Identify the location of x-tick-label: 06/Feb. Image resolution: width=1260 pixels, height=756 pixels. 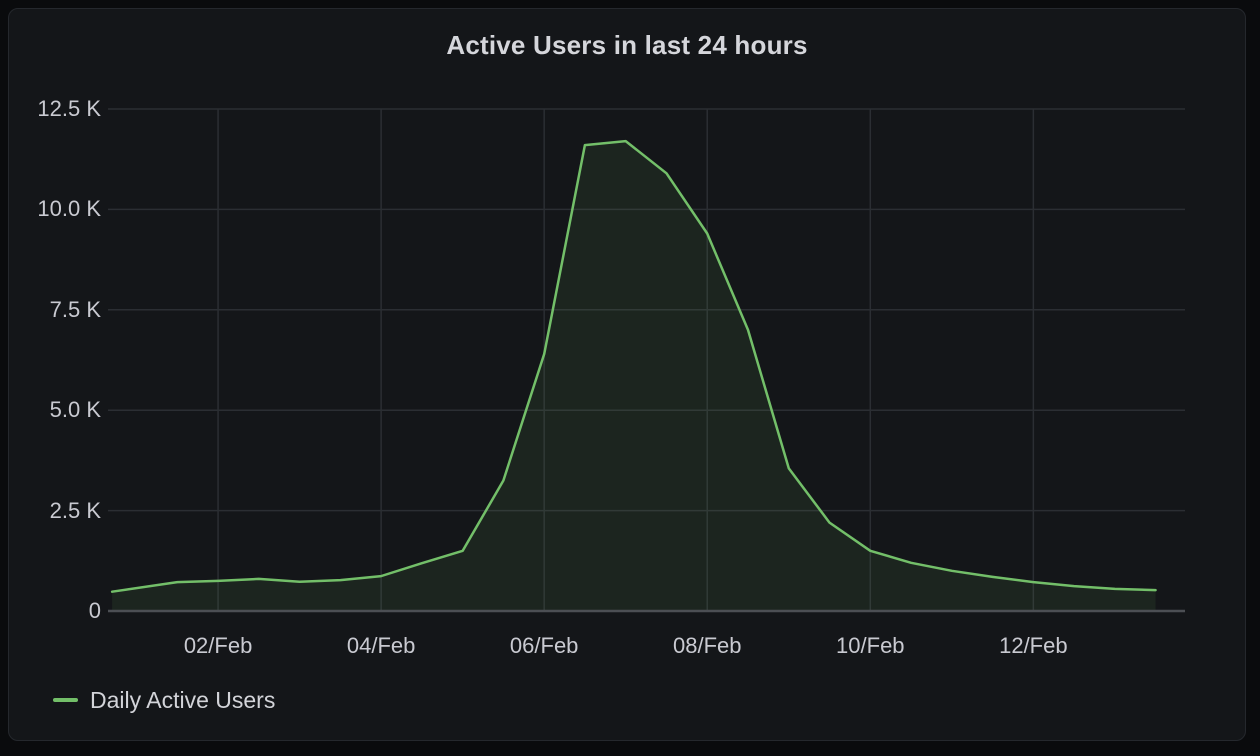
(544, 645).